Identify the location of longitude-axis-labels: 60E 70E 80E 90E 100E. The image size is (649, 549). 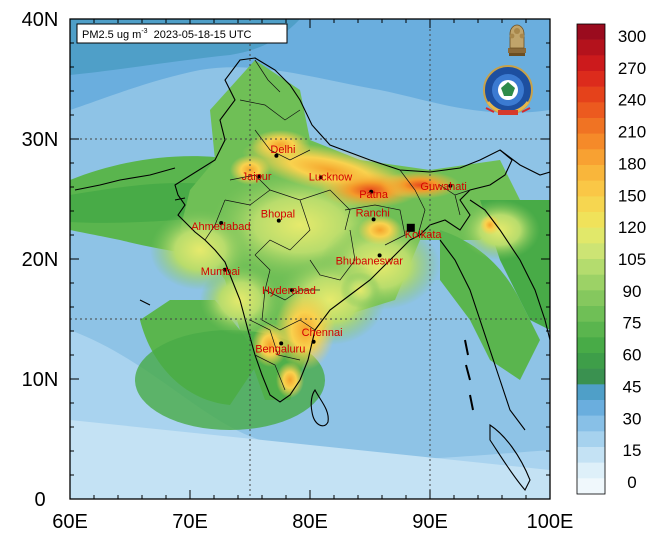
(312, 522).